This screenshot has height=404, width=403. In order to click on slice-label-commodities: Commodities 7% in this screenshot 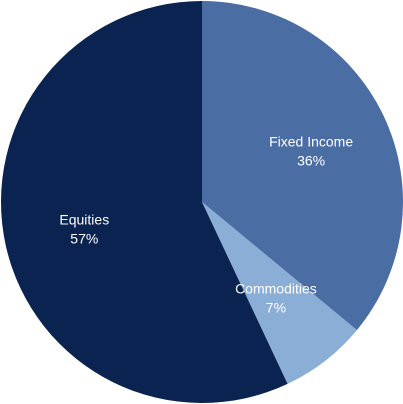, I will do `click(276, 297)`.